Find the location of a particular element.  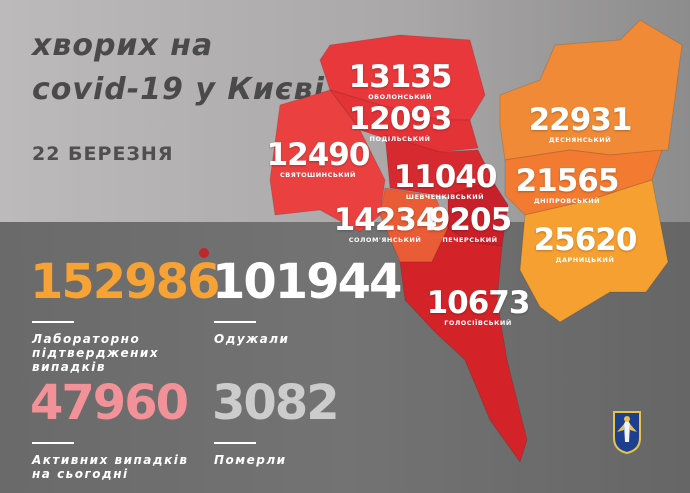

district-label: 13135 ОБОЛОНСЬКИЙ is located at coordinates (400, 80).